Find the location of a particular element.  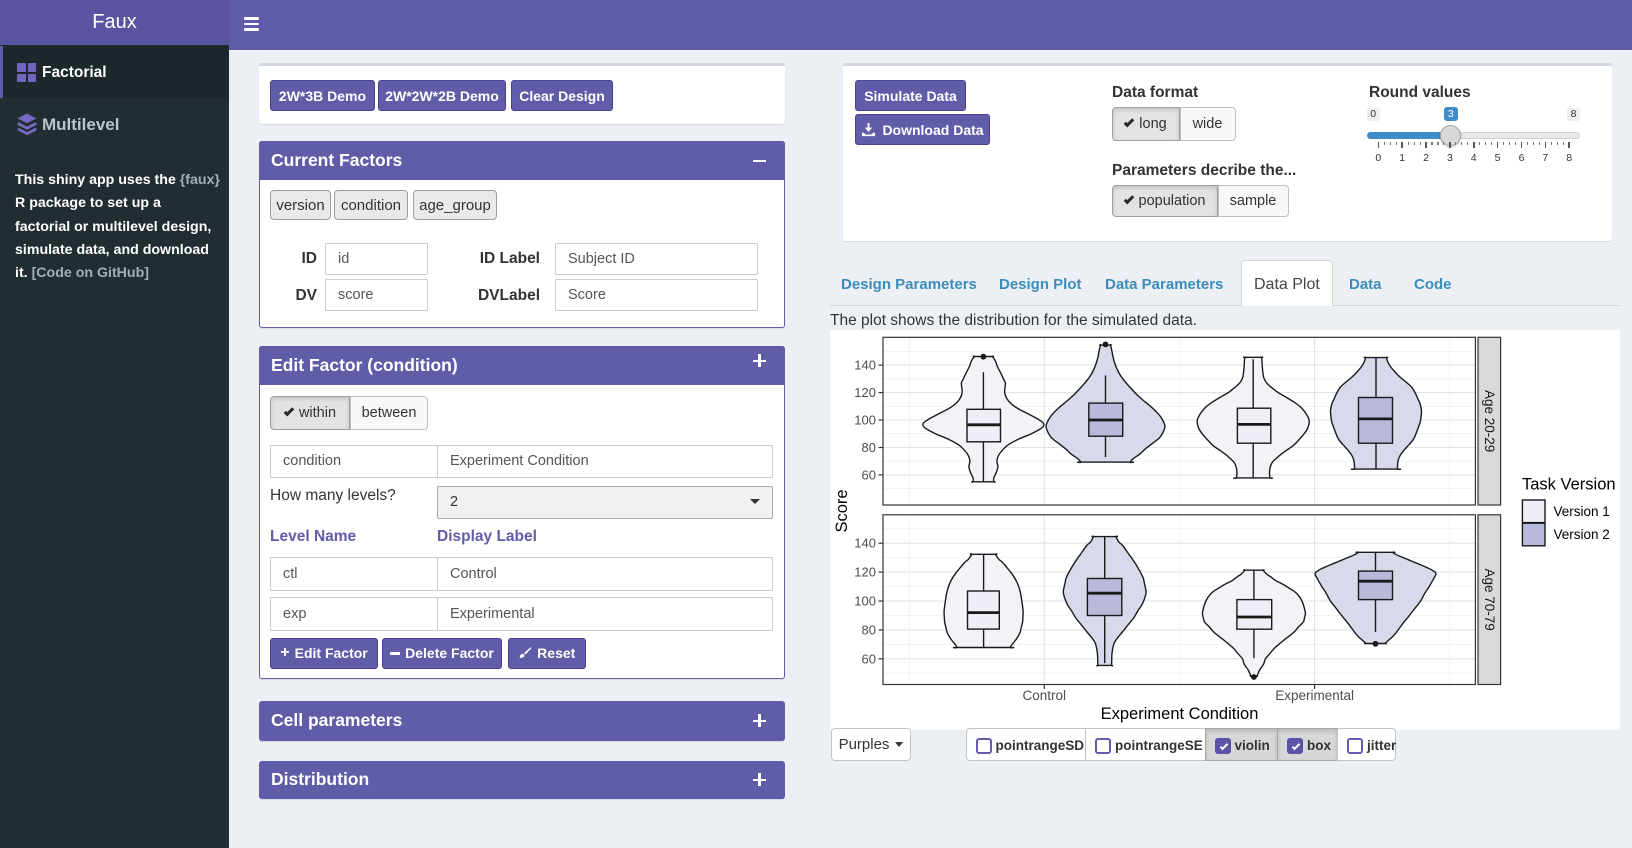

svg-text: Age 20-29 is located at coordinates (1489, 421).